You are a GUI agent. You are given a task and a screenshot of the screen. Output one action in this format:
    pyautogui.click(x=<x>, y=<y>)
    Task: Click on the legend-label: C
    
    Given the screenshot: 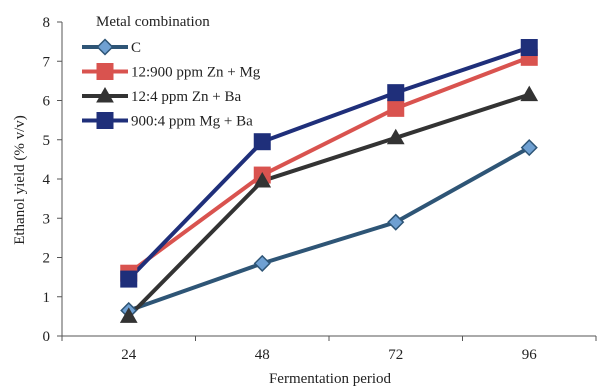 What is the action you would take?
    pyautogui.click(x=136, y=48)
    